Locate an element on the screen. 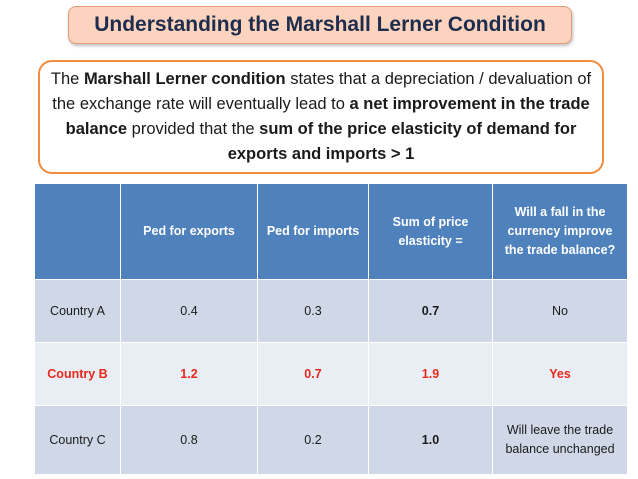 This screenshot has height=479, width=638. definition-term: Marshall Lerner condition is located at coordinates (184, 79).